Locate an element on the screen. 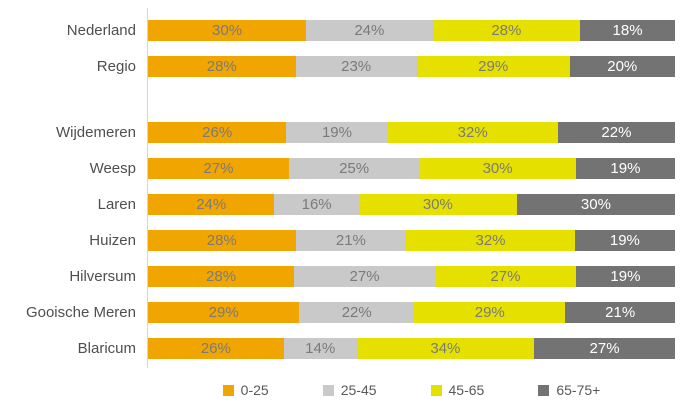 This screenshot has width=680, height=420. bar-segment-45-65: 34% is located at coordinates (445, 348).